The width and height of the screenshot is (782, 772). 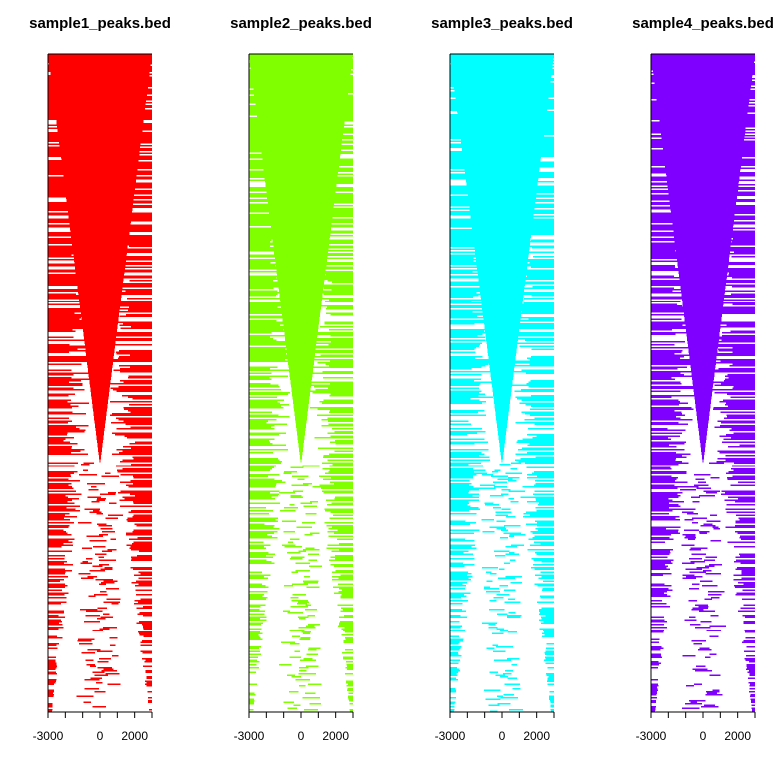 What do you see at coordinates (737, 736) in the screenshot?
I see `x-tick-label: 2000` at bounding box center [737, 736].